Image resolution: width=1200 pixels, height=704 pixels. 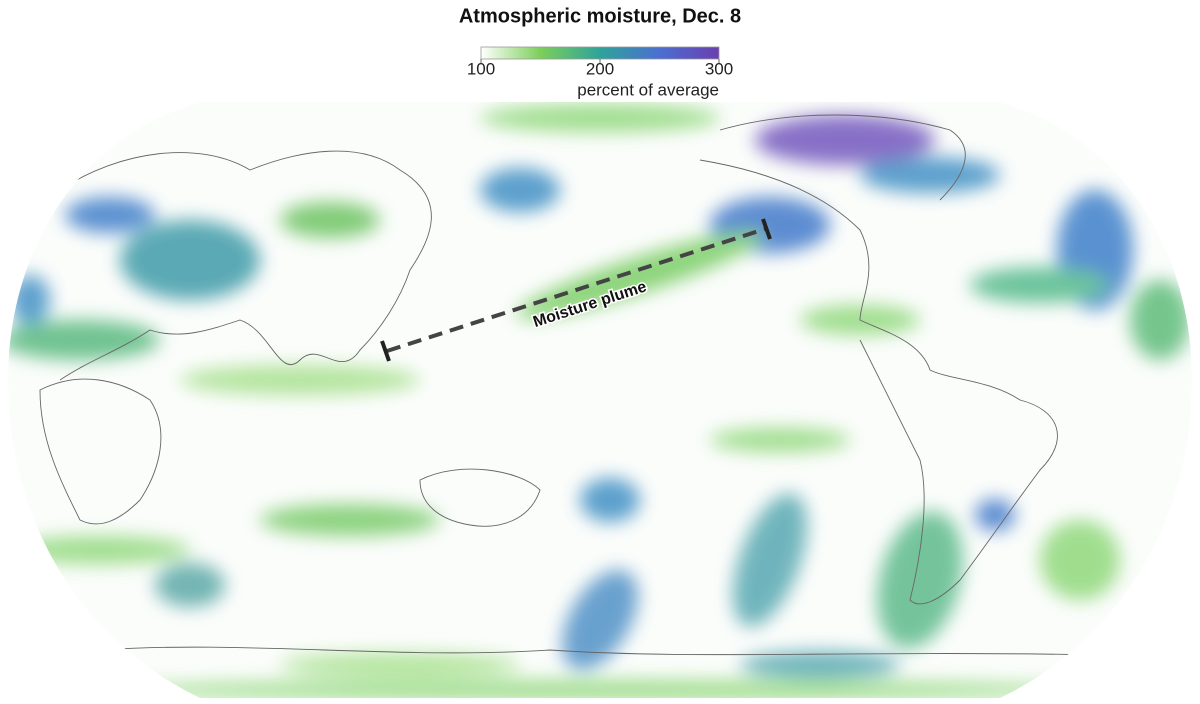 What do you see at coordinates (600, 16) in the screenshot?
I see `title: Atmospheric moisture, Dec. 8` at bounding box center [600, 16].